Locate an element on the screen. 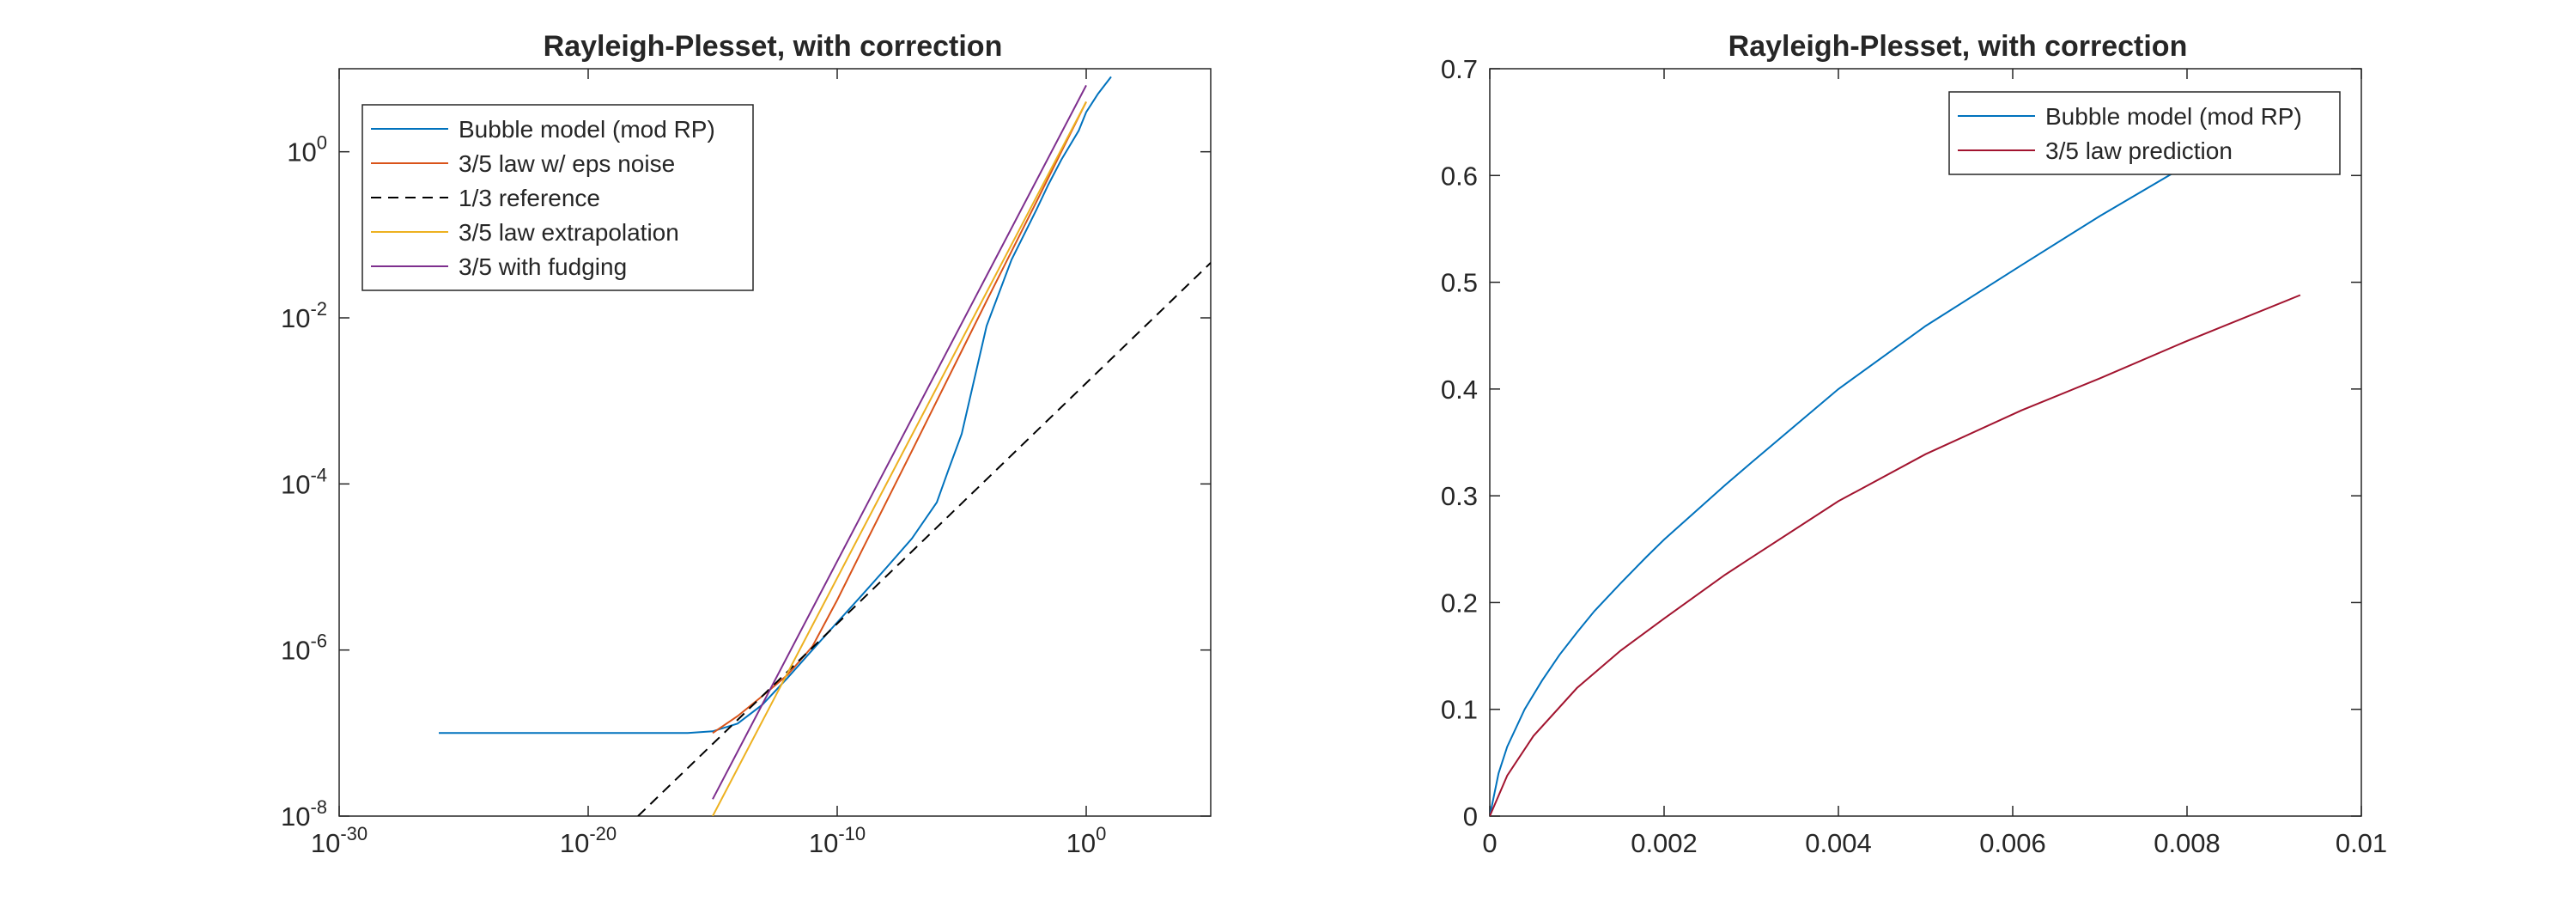  y-tick-label: 0 is located at coordinates (1470, 816).